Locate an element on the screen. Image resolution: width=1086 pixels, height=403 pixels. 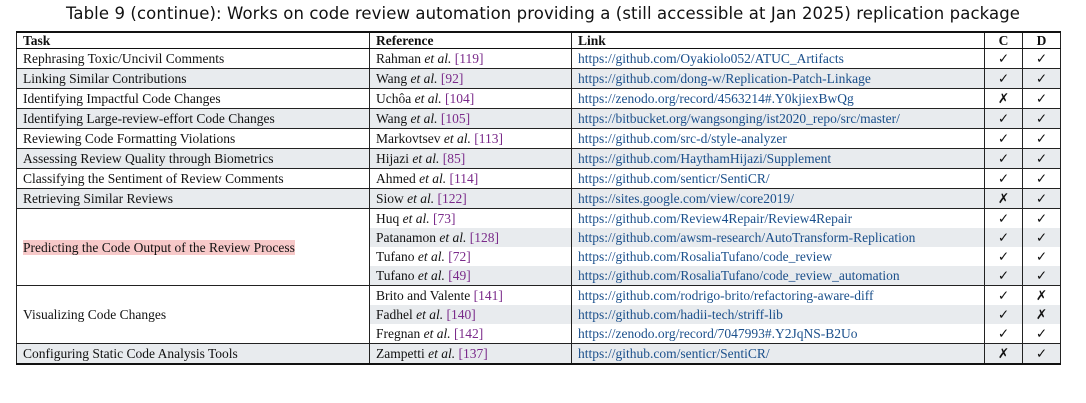
reference-citation: [72] is located at coordinates (459, 256).